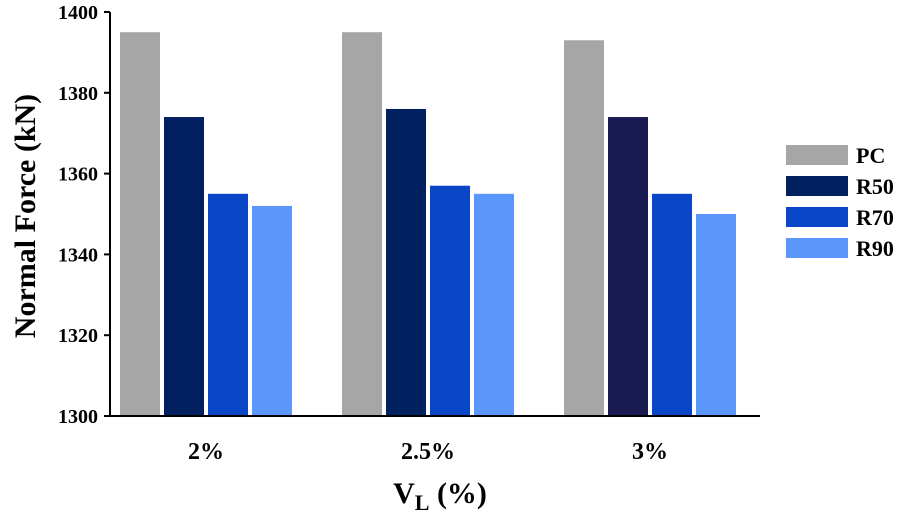 This screenshot has width=911, height=514. What do you see at coordinates (840, 202) in the screenshot?
I see `legend: PC R50 R70 R90` at bounding box center [840, 202].